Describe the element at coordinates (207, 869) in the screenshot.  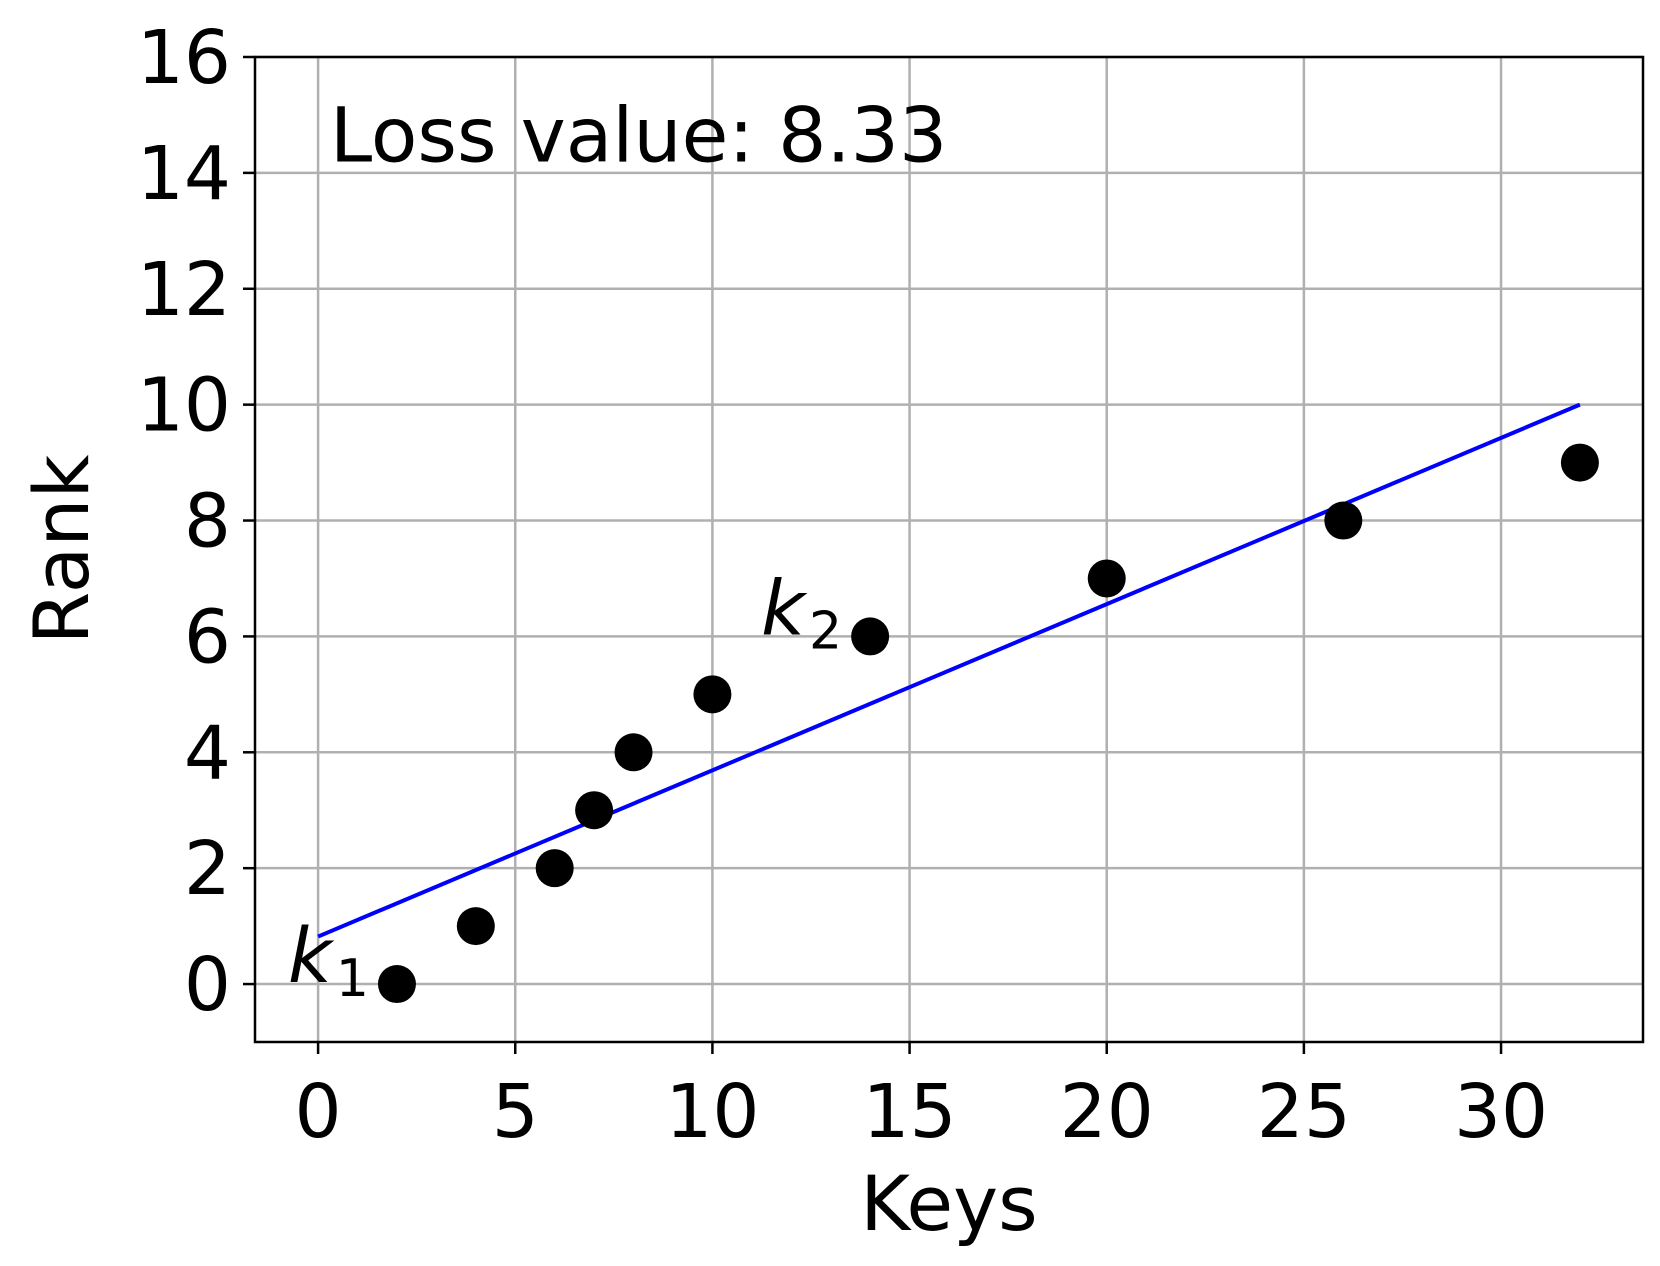
I see `y-tick-label: 2` at that location.